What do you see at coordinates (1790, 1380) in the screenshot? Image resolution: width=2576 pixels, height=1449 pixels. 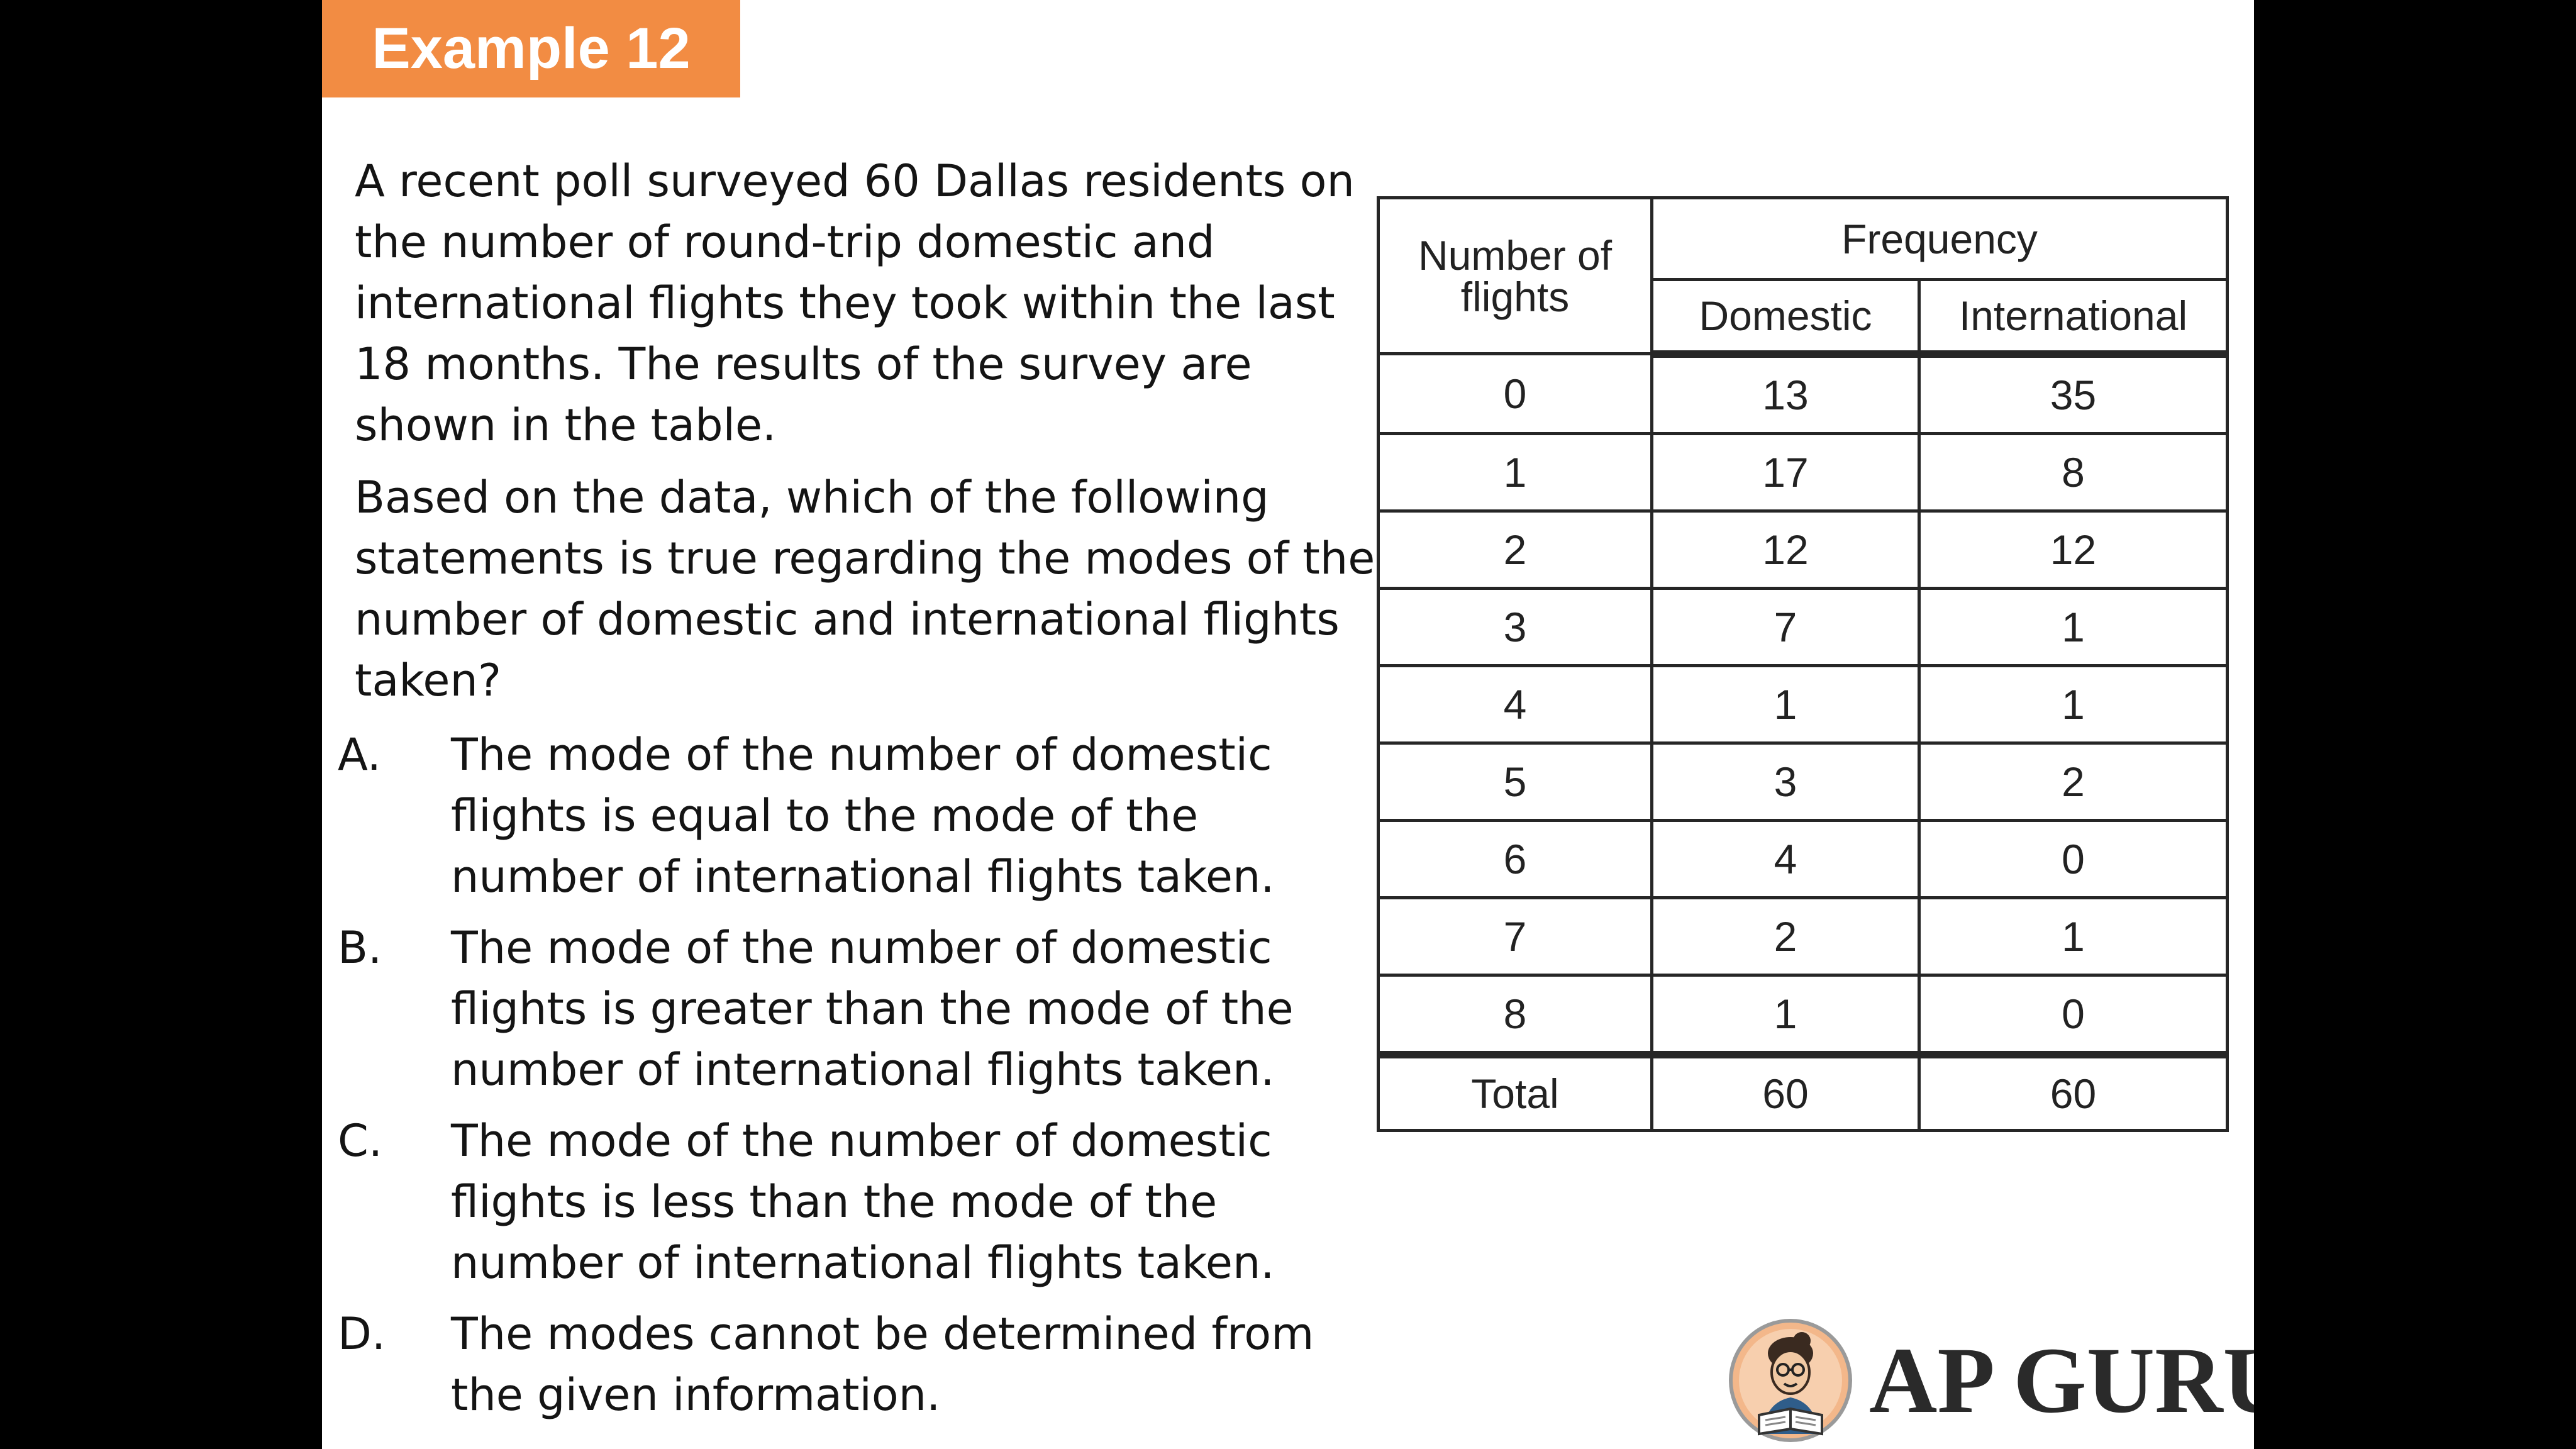 I see `reader-mascot-icon` at bounding box center [1790, 1380].